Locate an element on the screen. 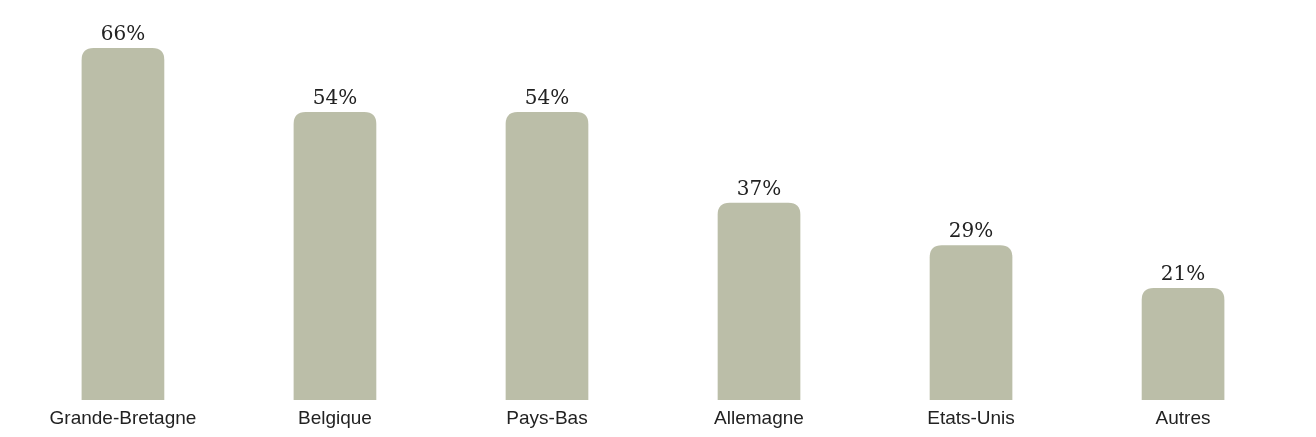 Image resolution: width=1316 pixels, height=437 pixels. data-label: 29% is located at coordinates (971, 230).